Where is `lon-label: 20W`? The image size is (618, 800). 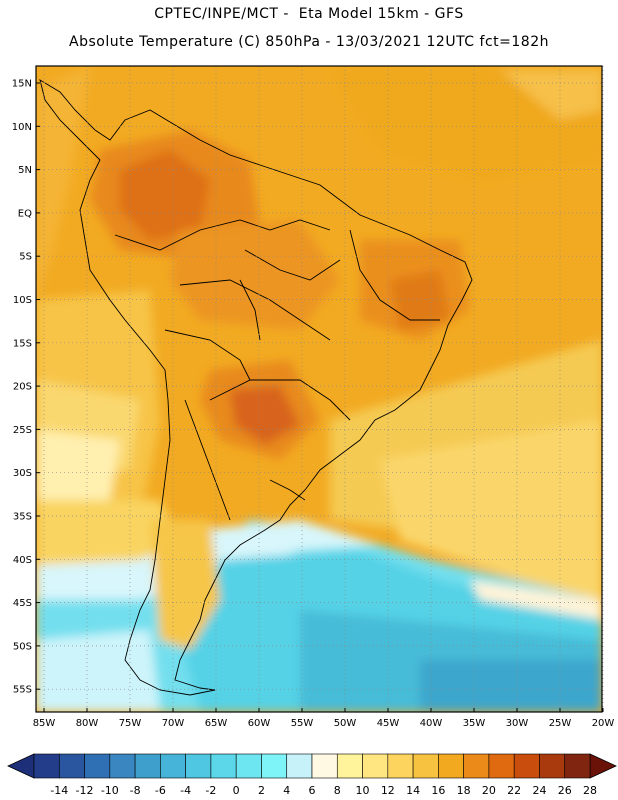
lon-label: 20W is located at coordinates (603, 723).